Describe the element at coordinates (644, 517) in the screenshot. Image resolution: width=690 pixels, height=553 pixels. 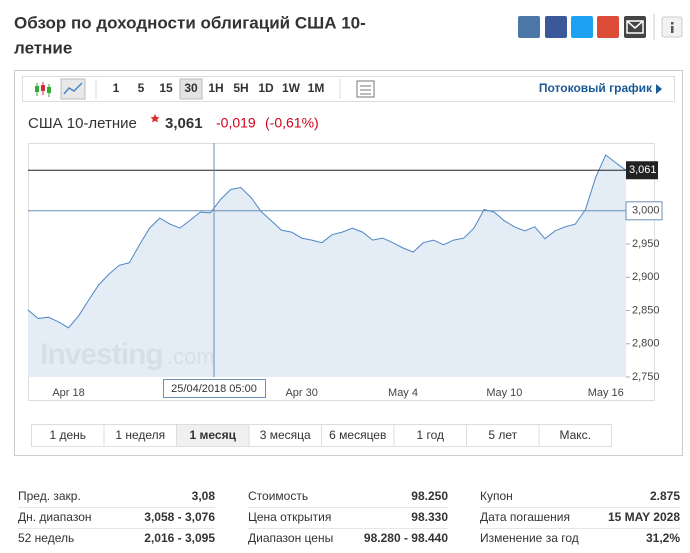
I see `stat-value: 15 MAY 2028` at that location.